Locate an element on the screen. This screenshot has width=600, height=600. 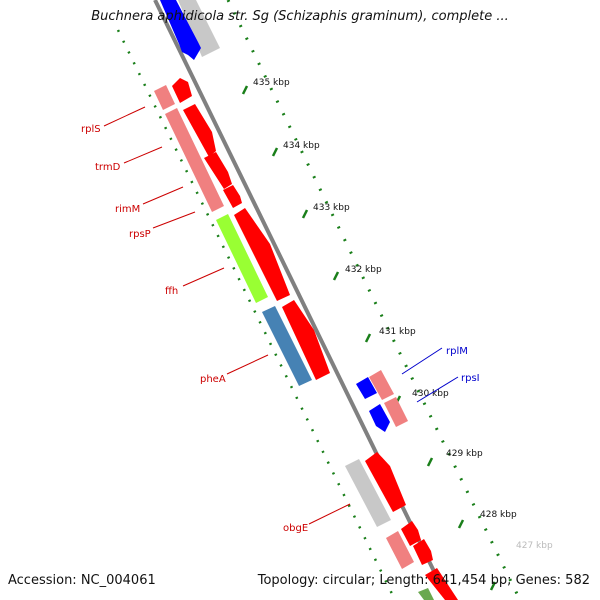
tick-label: 428 kbp is located at coordinates (498, 515).